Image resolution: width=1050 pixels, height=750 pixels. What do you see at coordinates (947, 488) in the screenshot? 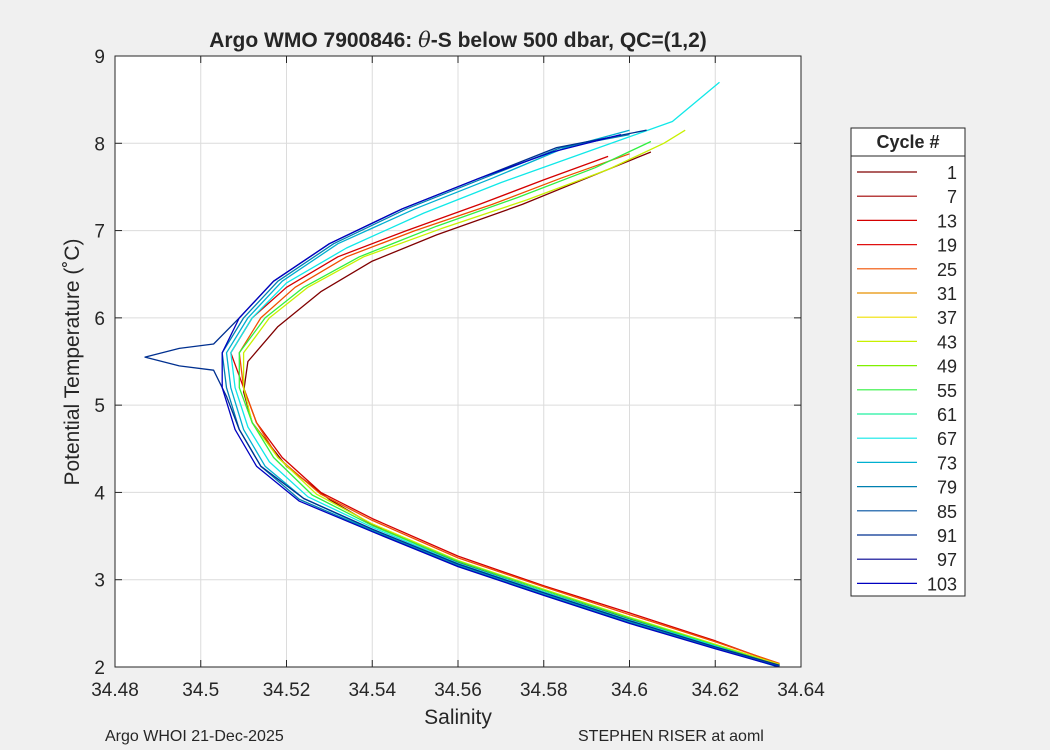
I see `legend-label: 79` at bounding box center [947, 488].